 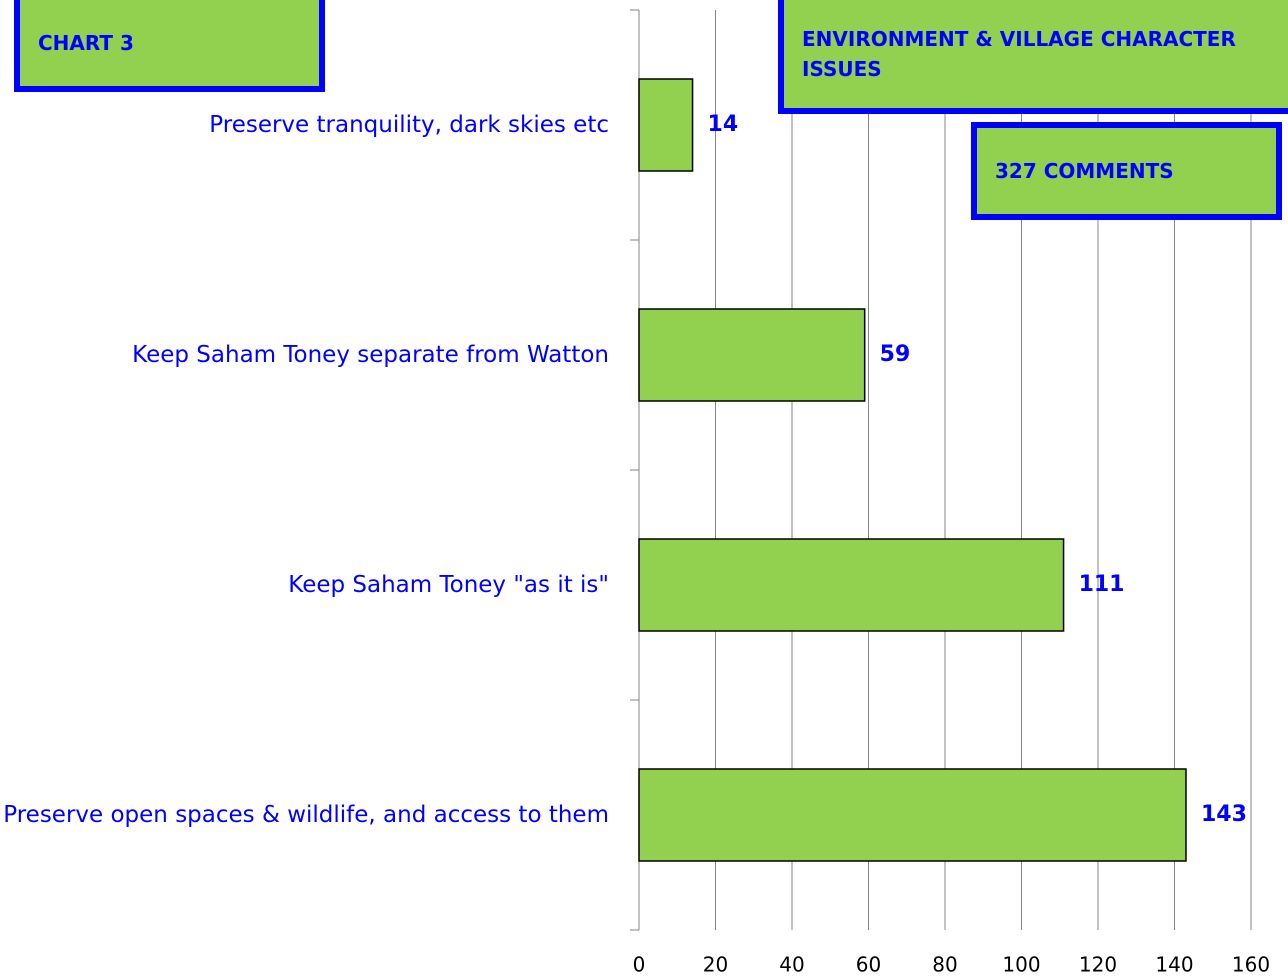 I want to click on x-tick-label: 140, so click(x=1174, y=965).